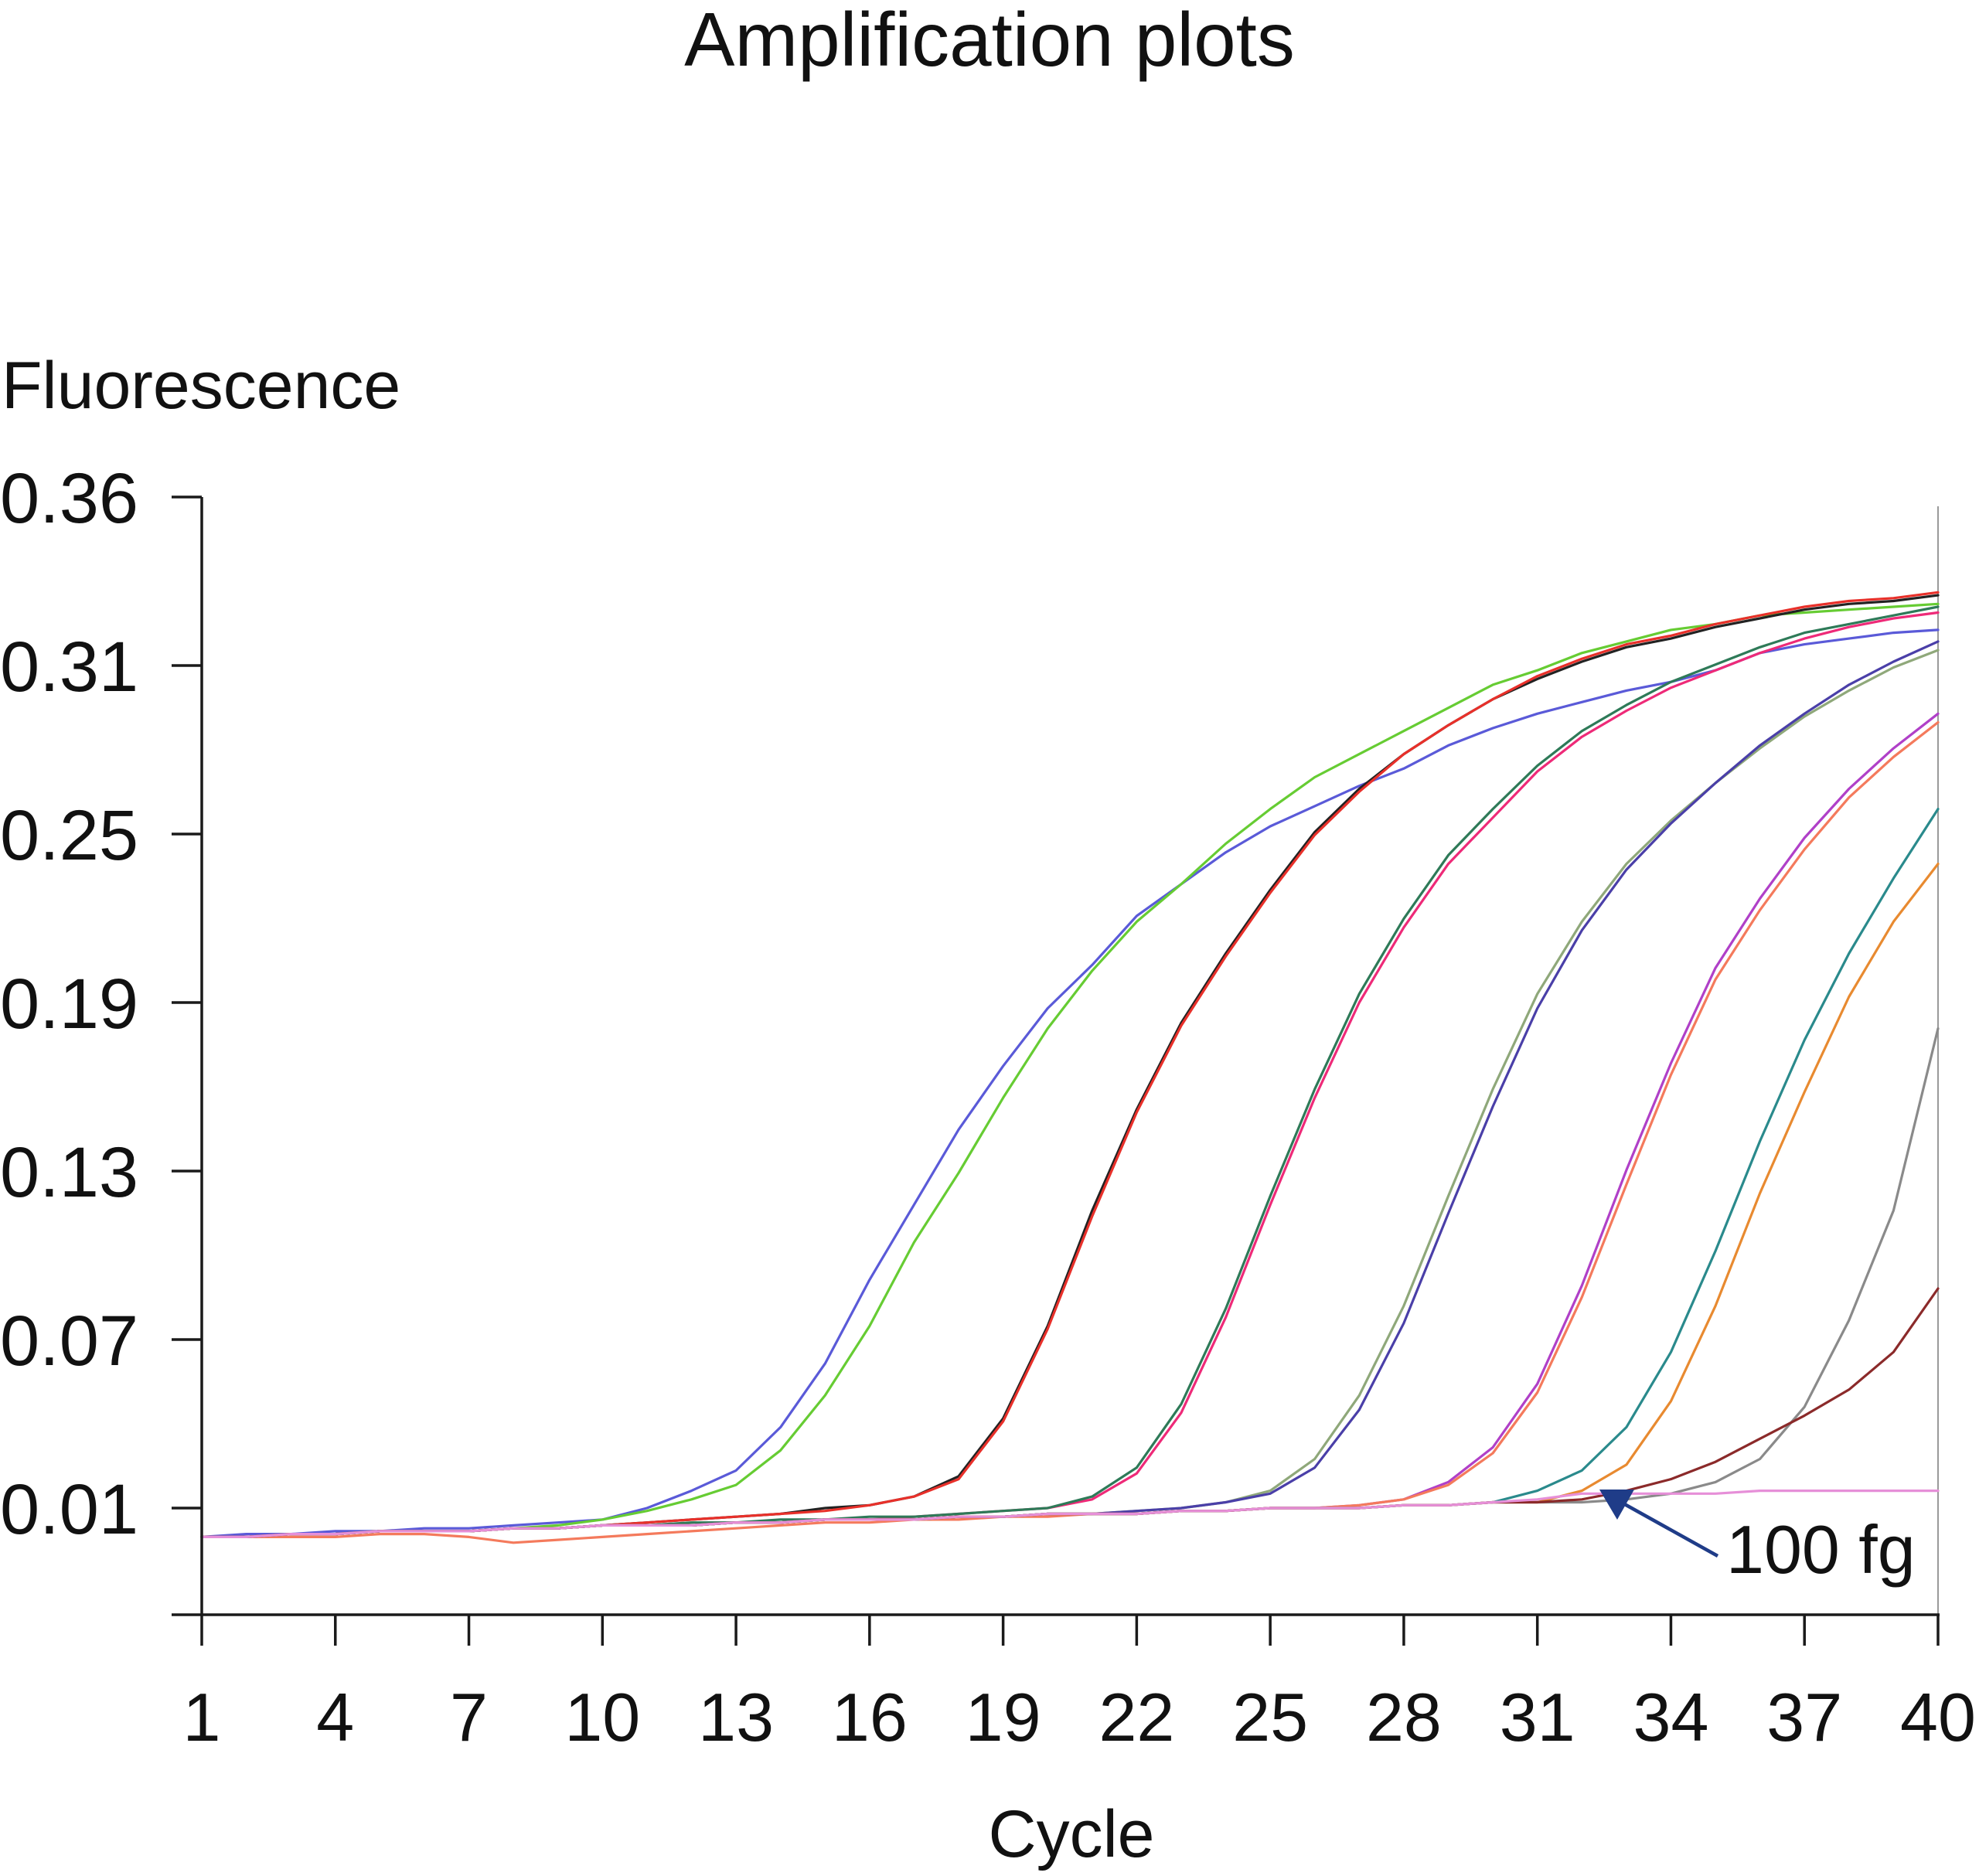 The image size is (1979, 1876). What do you see at coordinates (1617, 1505) in the screenshot?
I see `annotation-arrow-head` at bounding box center [1617, 1505].